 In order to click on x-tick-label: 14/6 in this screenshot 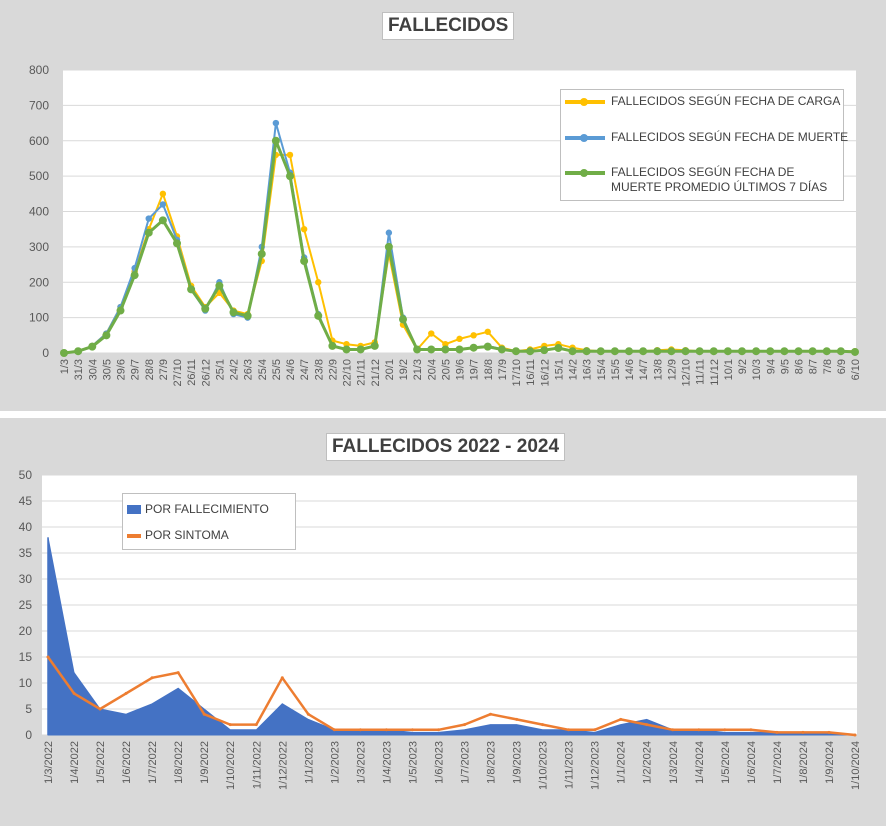, I will do `click(630, 369)`.